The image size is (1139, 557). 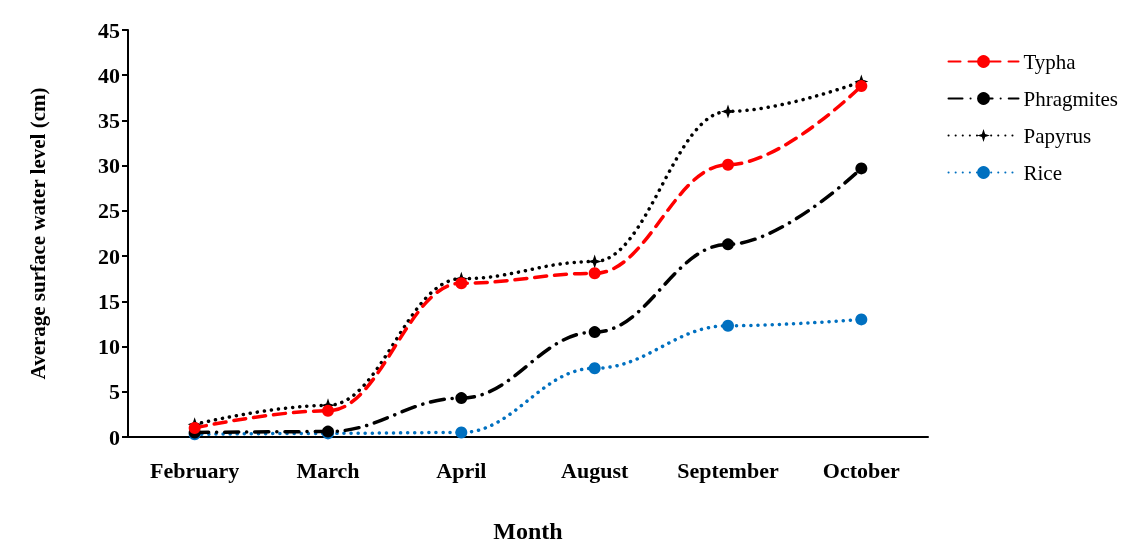 What do you see at coordinates (109, 301) in the screenshot?
I see `y-tick-label: 15` at bounding box center [109, 301].